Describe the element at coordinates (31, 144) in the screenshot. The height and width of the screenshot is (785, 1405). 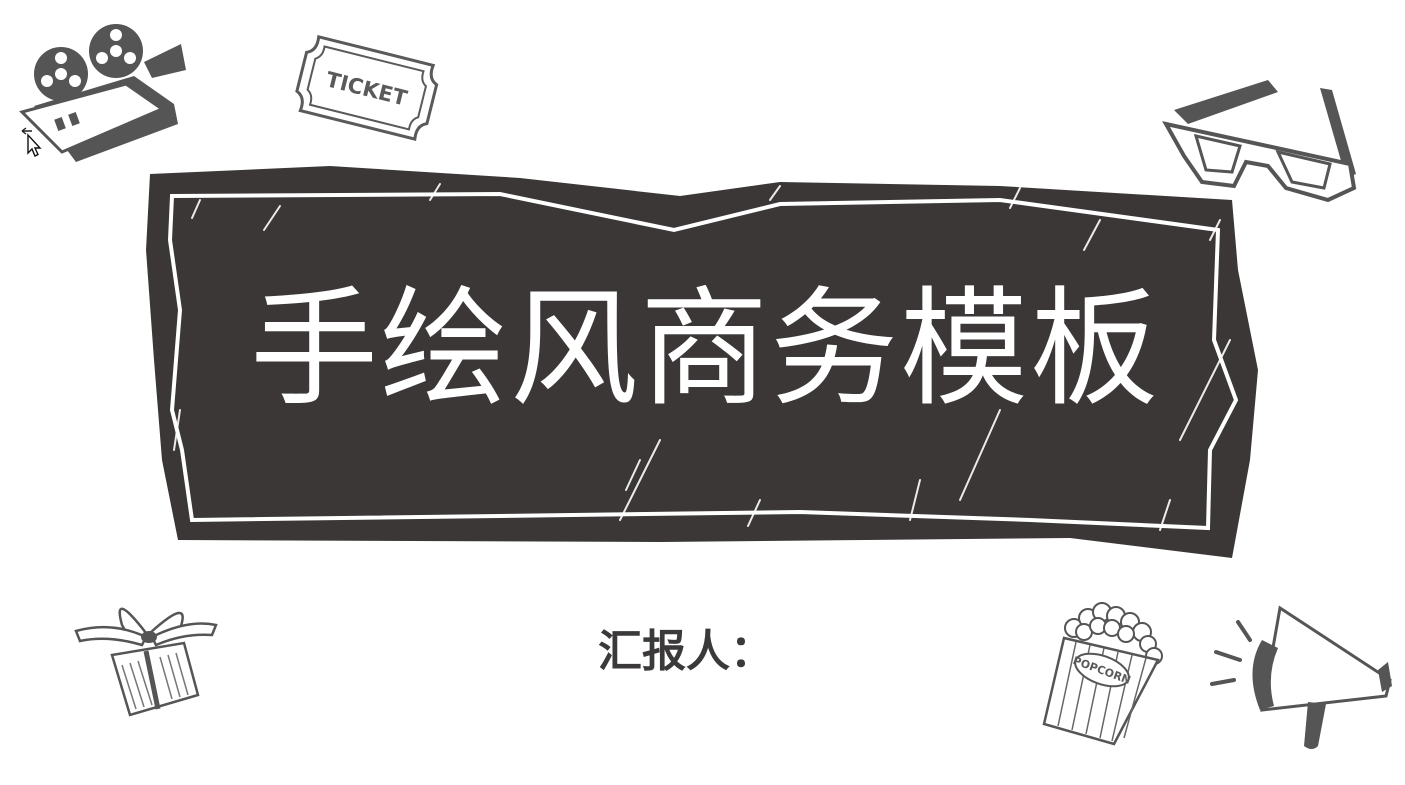
I see `mouse-cursor-icon` at that location.